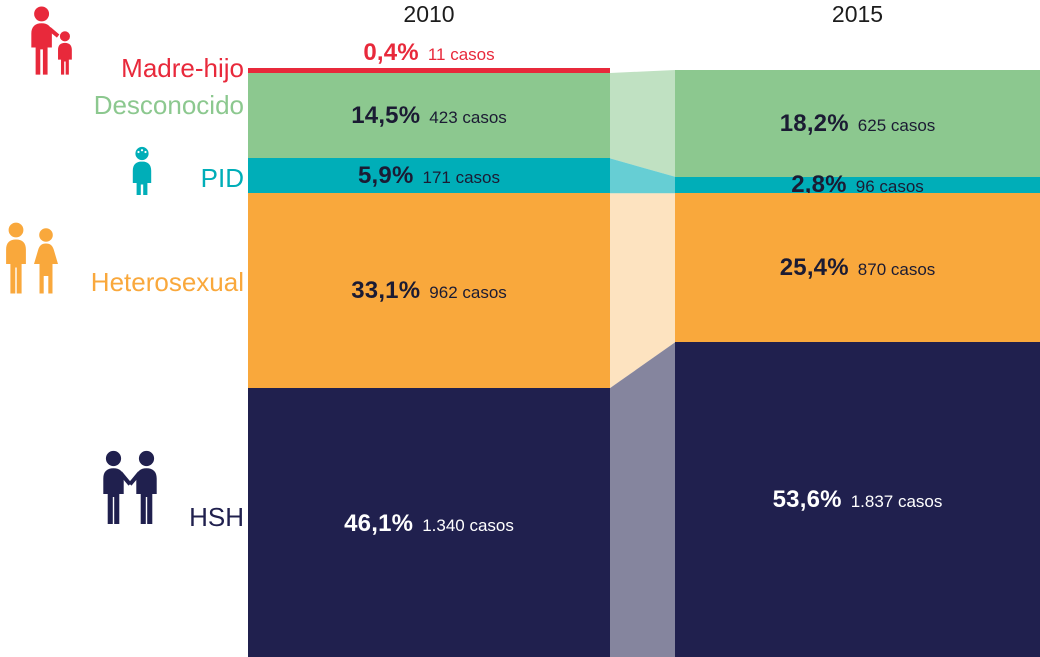  I want to click on percent-label: 33,1%, so click(386, 291).